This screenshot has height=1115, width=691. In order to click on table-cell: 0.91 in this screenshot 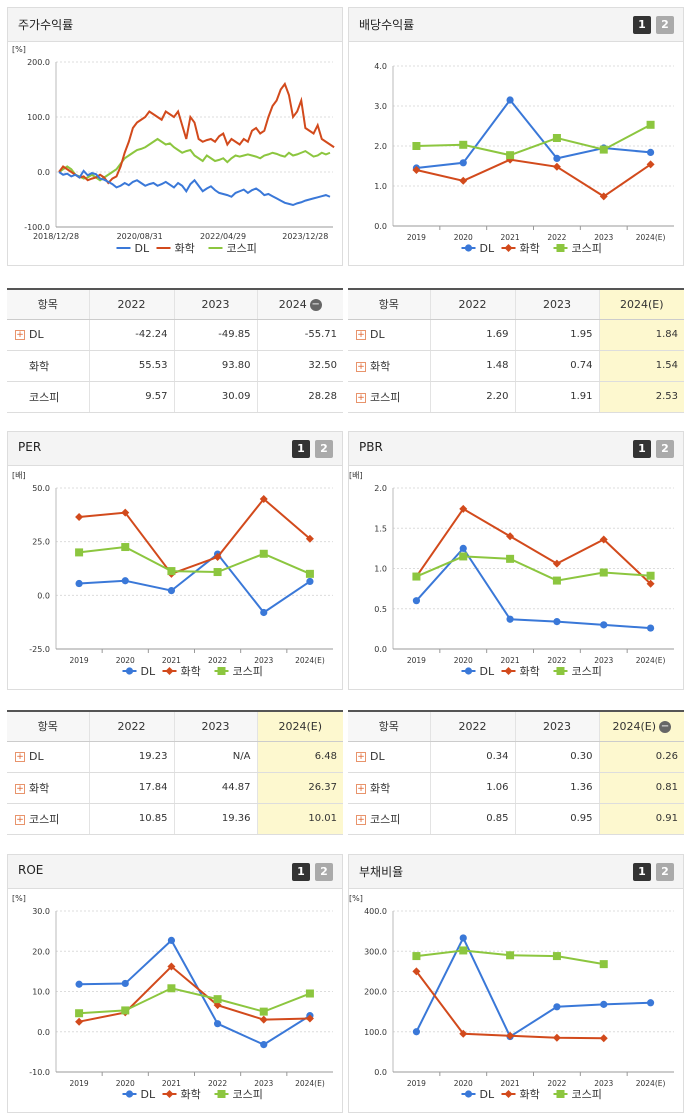, I will do `click(641, 819)`.